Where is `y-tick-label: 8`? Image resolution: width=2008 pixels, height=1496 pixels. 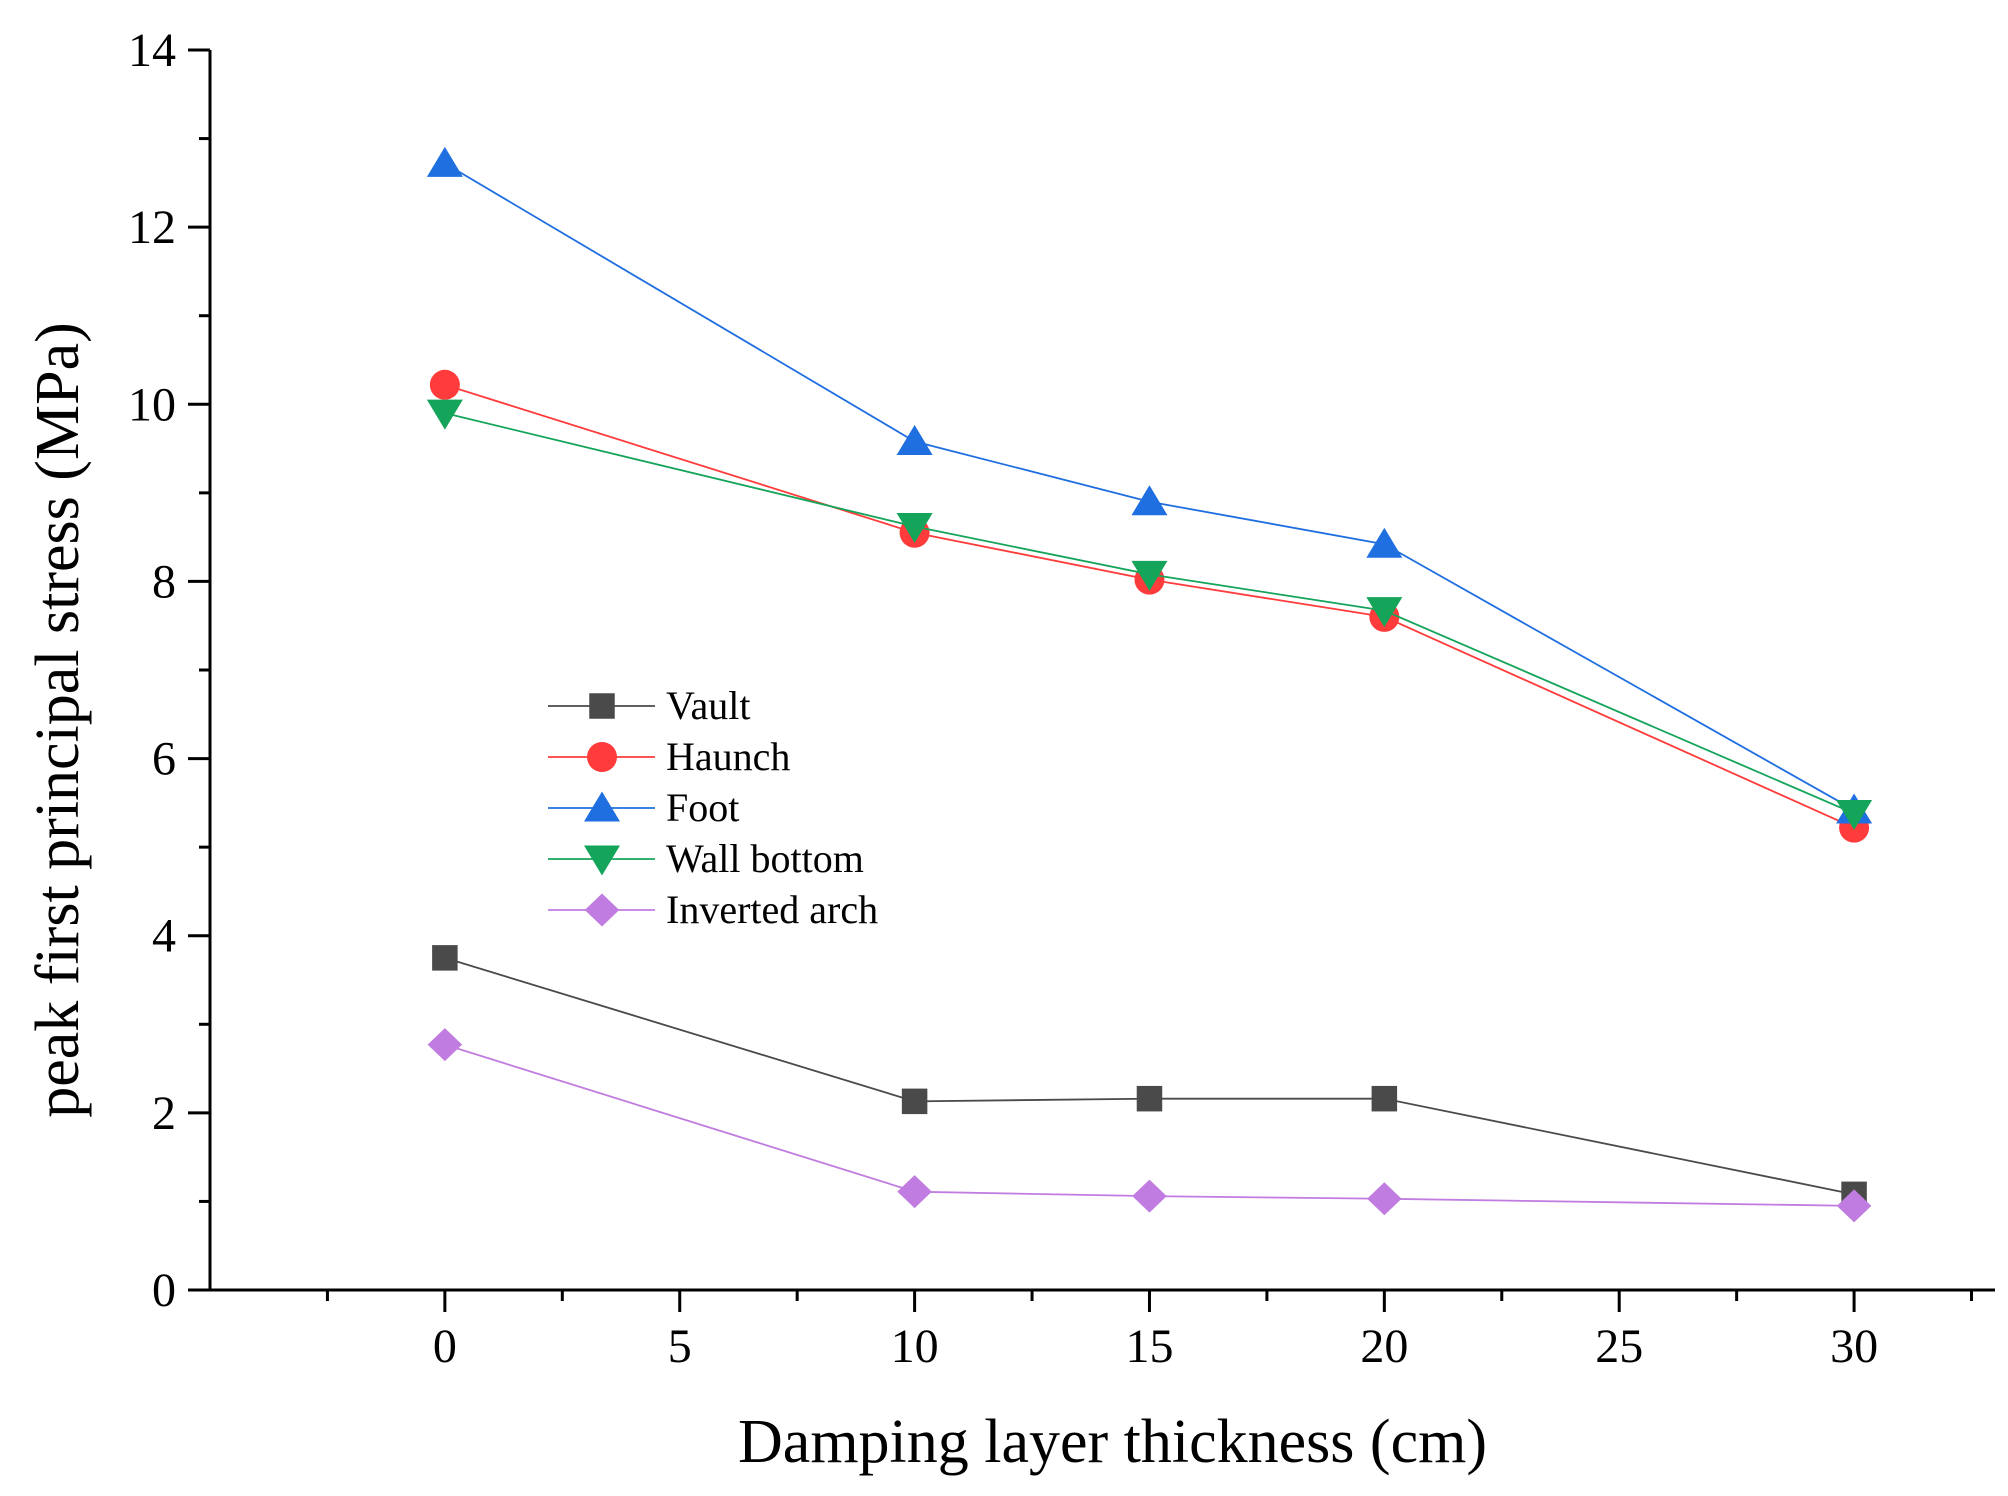 y-tick-label: 8 is located at coordinates (164, 581).